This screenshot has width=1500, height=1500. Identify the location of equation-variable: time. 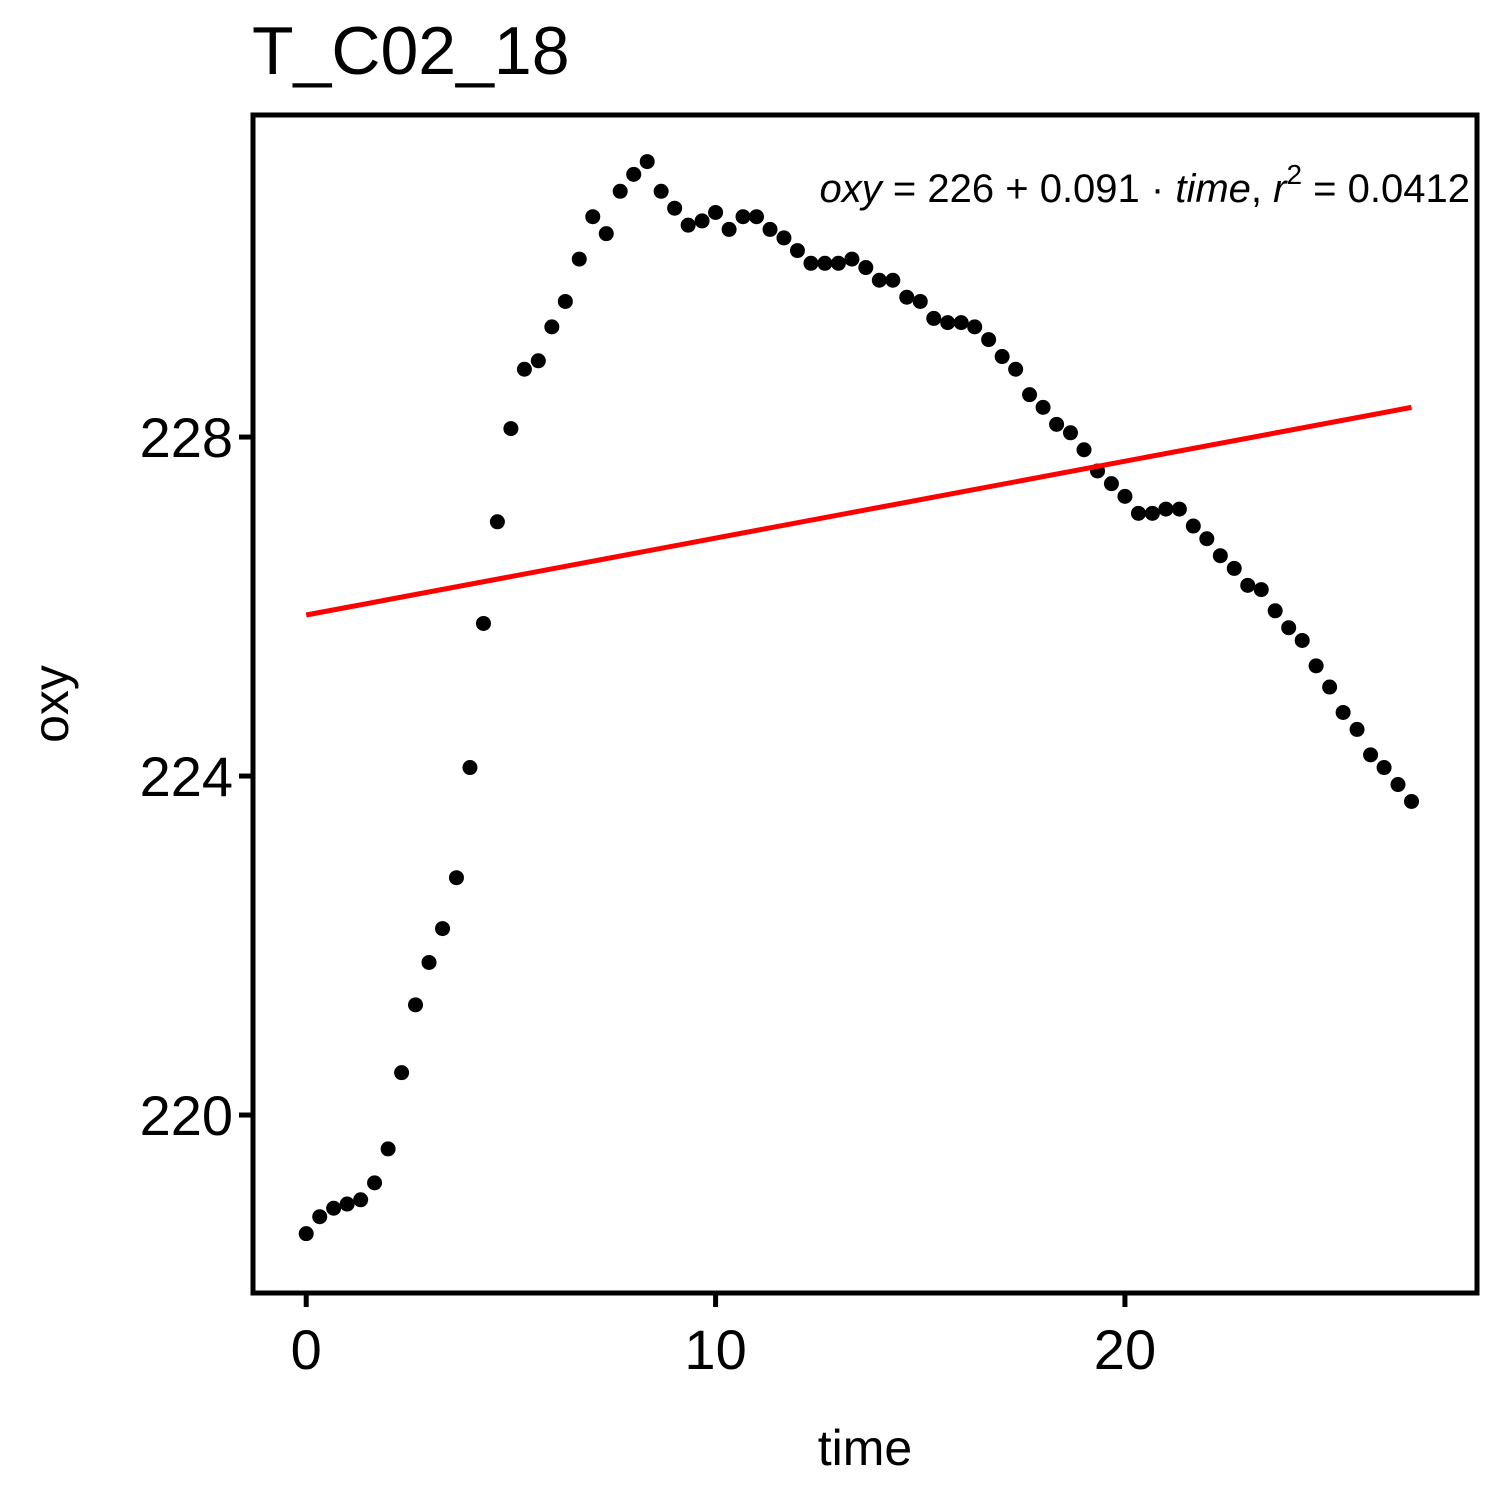
(1213, 189).